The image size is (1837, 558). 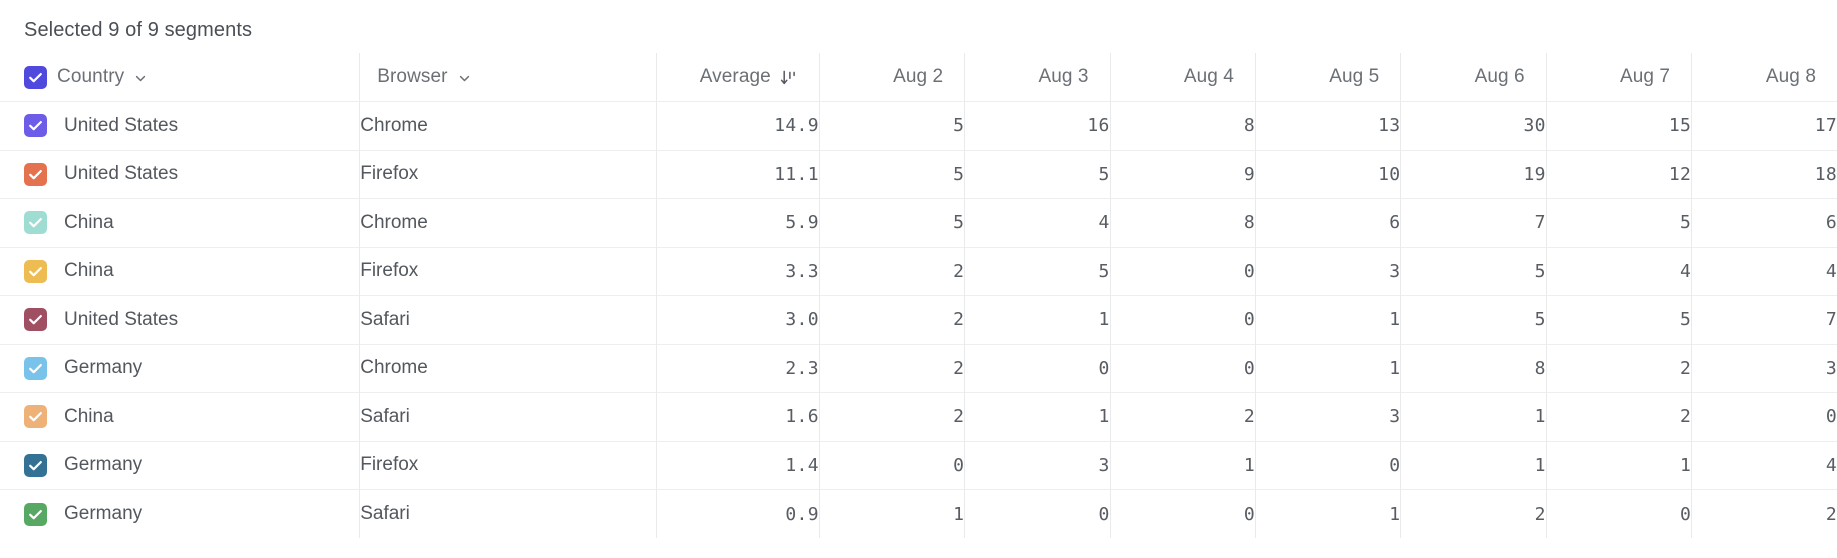 What do you see at coordinates (891, 465) in the screenshot?
I see `cell-day-0: 0` at bounding box center [891, 465].